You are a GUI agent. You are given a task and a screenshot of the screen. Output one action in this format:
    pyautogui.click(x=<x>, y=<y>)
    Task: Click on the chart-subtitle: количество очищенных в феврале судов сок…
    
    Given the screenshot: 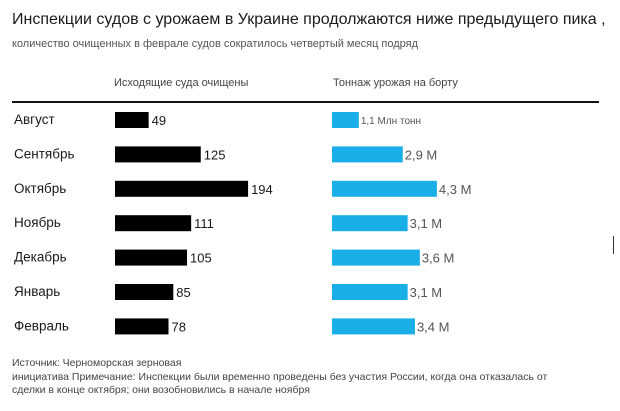 What is the action you would take?
    pyautogui.click(x=215, y=44)
    